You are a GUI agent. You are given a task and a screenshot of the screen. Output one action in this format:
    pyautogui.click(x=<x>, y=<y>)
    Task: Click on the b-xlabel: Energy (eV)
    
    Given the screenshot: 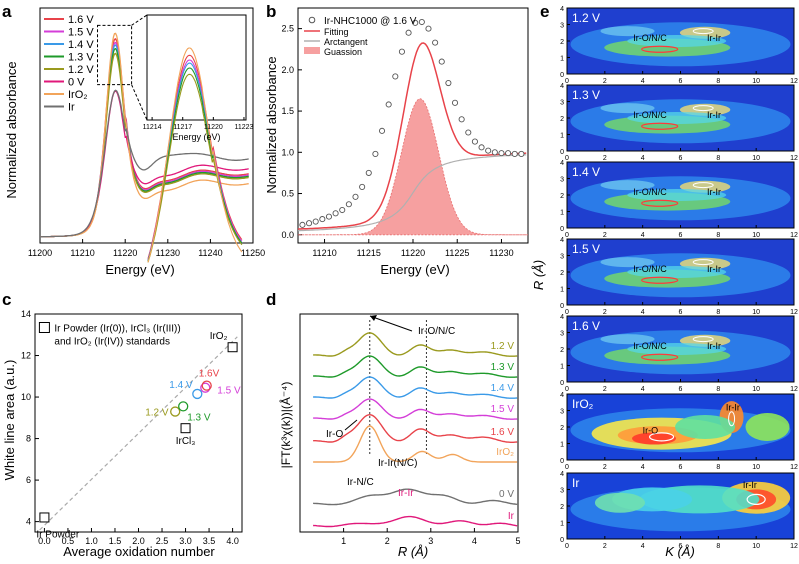 What is the action you would take?
    pyautogui.click(x=414, y=269)
    